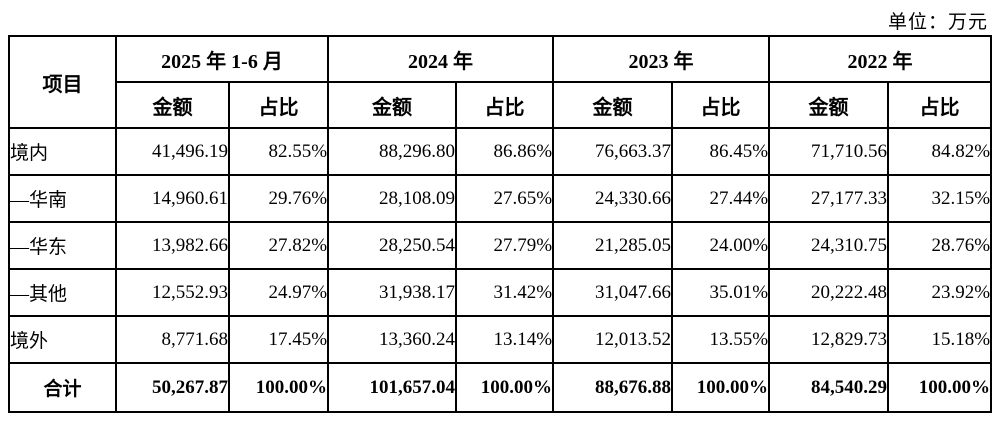 The image size is (1000, 422). Describe the element at coordinates (172, 151) in the screenshot. I see `cell-amount: 41,496.19` at that location.